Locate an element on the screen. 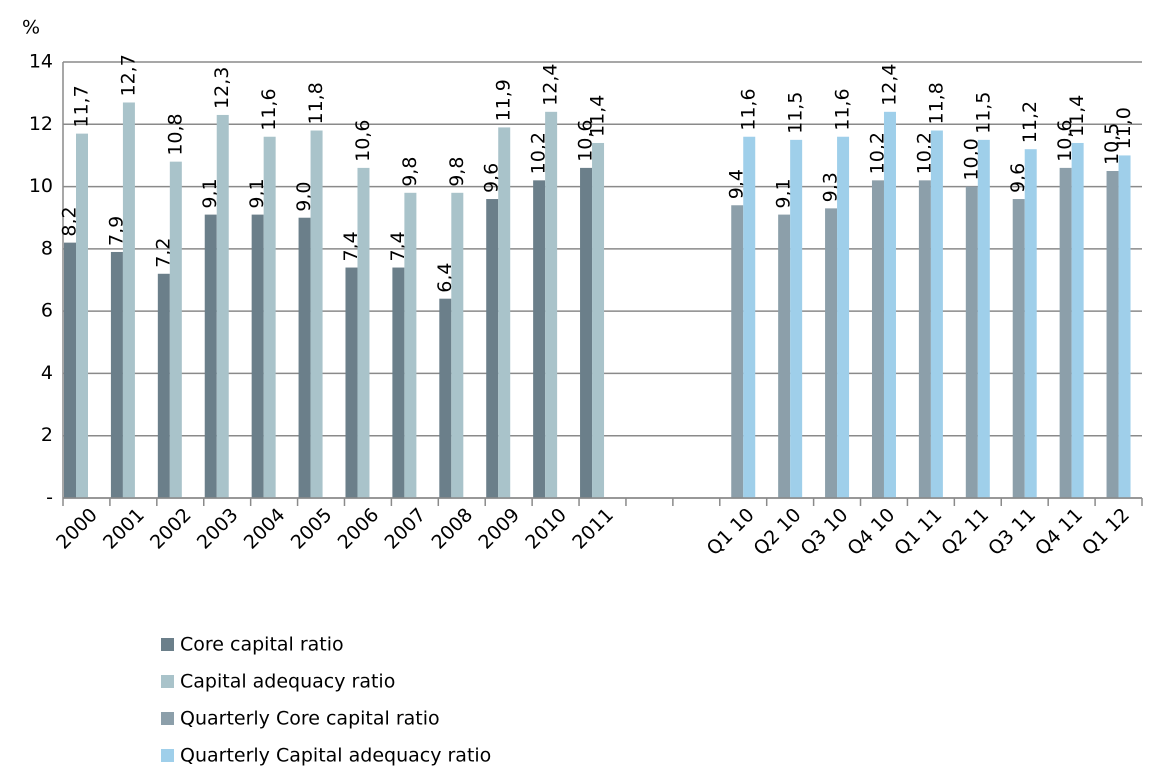 The image size is (1150, 778). y-tick-label: 6 is located at coordinates (47, 311).